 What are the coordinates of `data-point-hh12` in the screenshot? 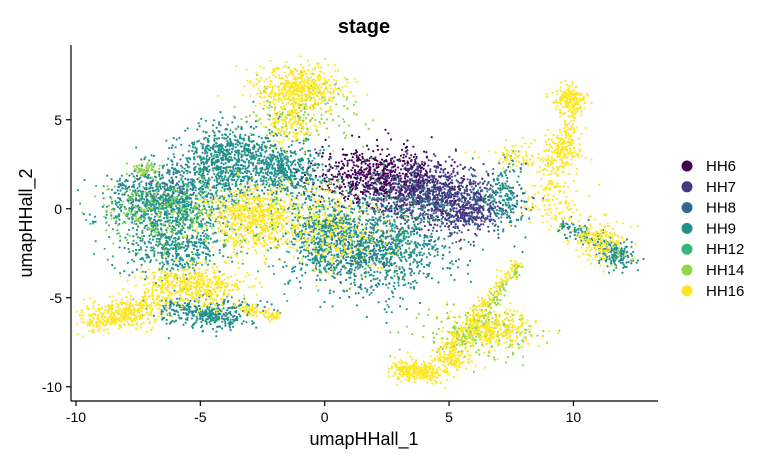 It's located at (172, 235).